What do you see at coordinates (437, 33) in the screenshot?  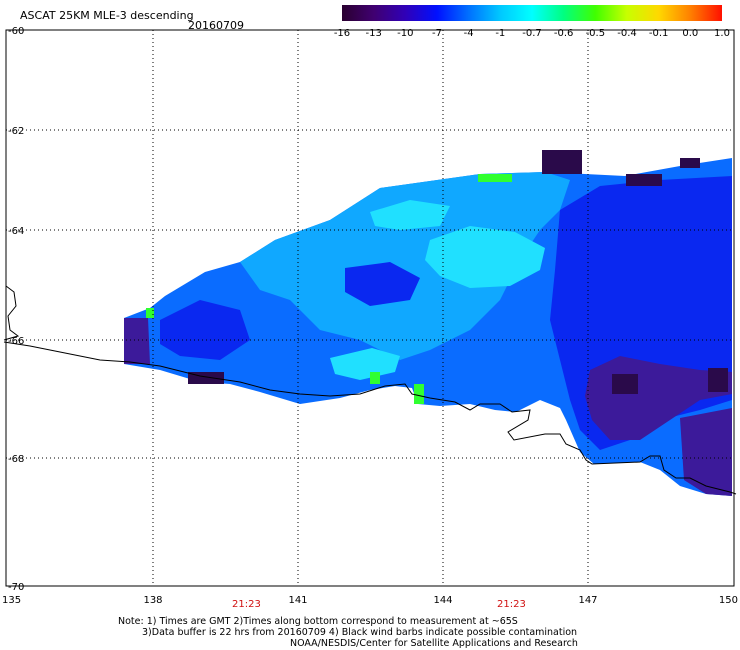 I see `color-scale-label: -7` at bounding box center [437, 33].